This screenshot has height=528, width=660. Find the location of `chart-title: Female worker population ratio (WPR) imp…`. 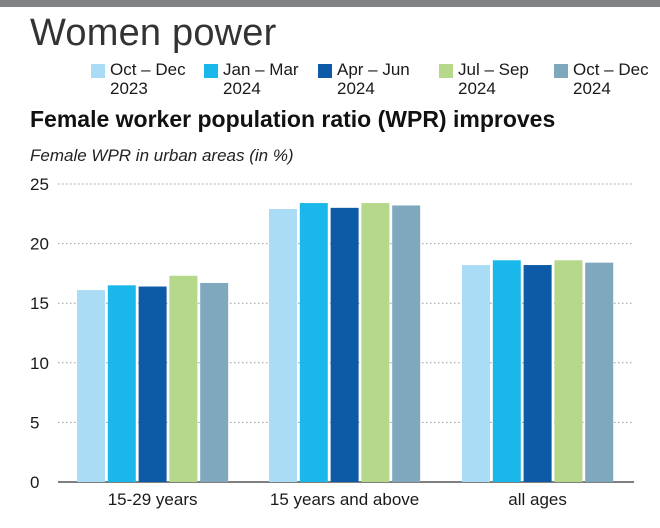

chart-title: Female worker population ratio (WPR) imp… is located at coordinates (293, 119).